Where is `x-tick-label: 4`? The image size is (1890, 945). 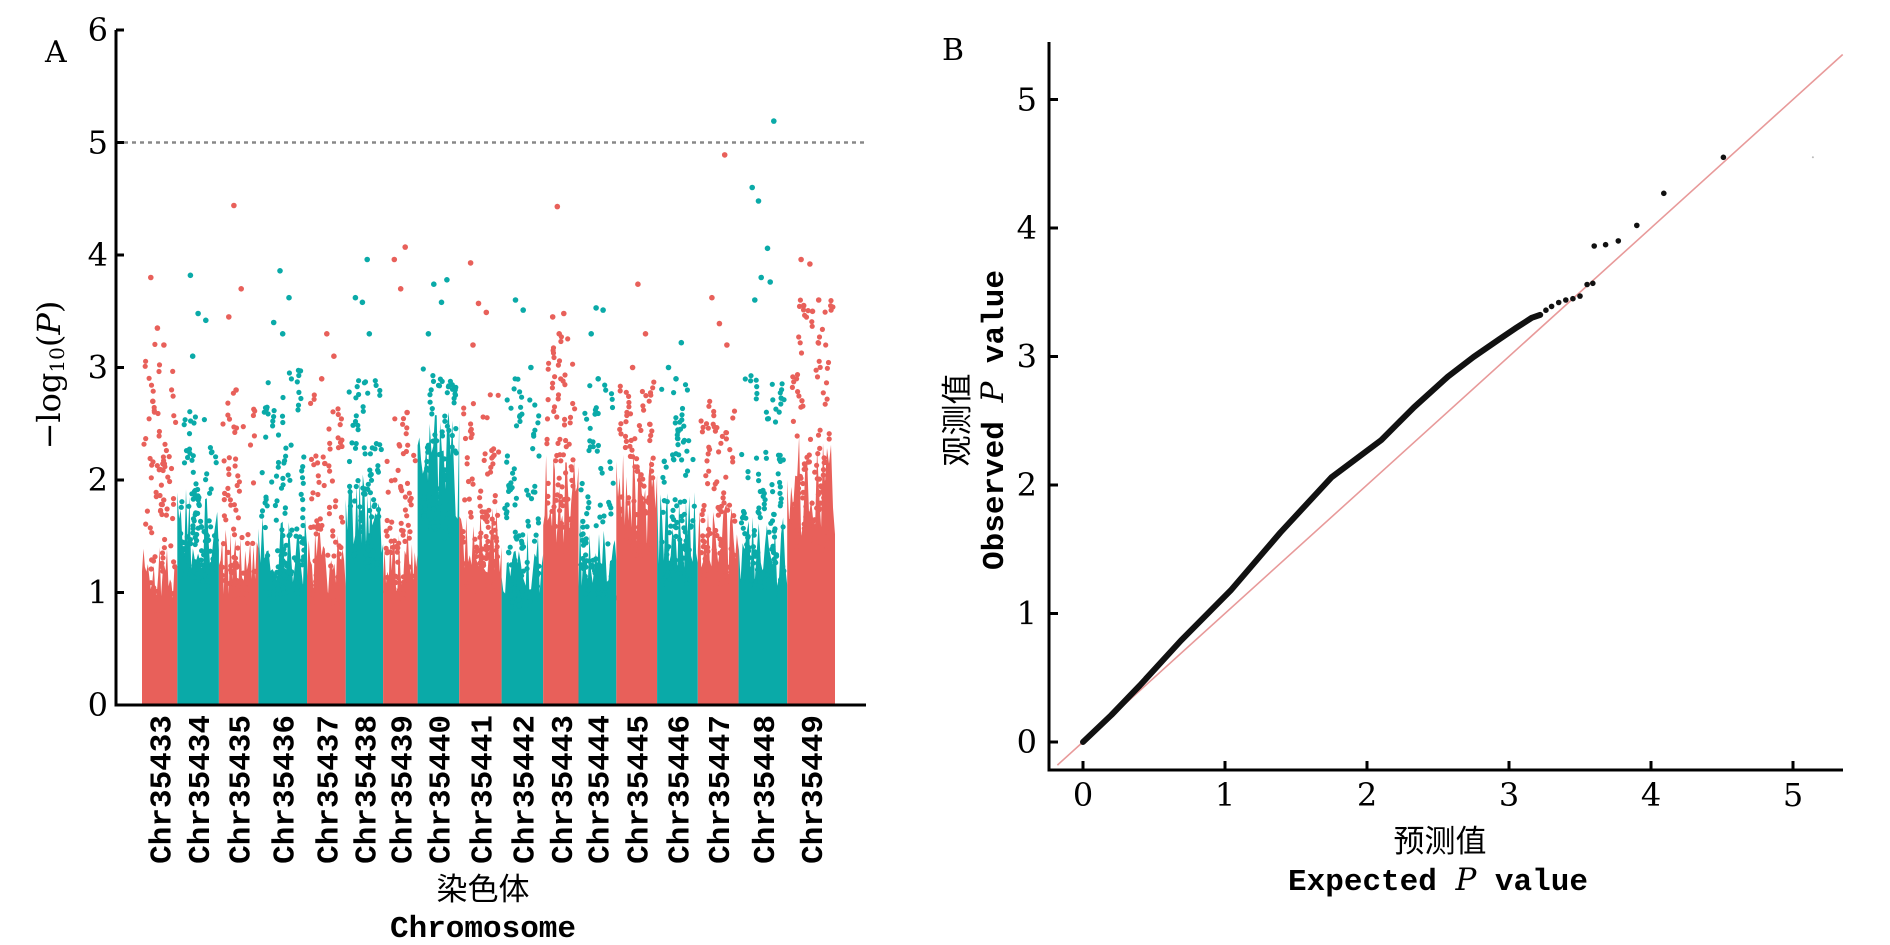
x-tick-label: 4 is located at coordinates (1651, 795).